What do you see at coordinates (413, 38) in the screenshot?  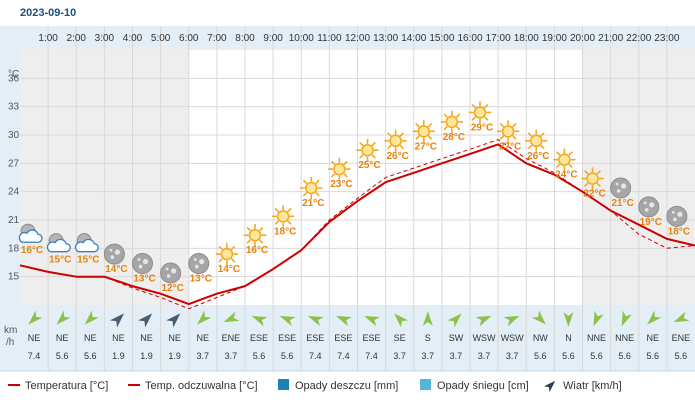 I see `hour-label: 14:00` at bounding box center [413, 38].